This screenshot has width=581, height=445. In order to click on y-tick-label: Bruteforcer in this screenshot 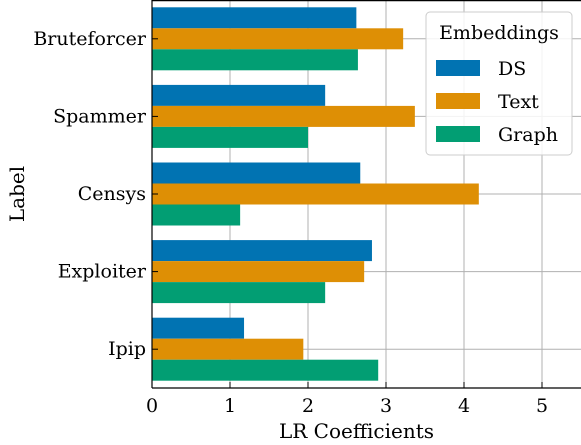, I will do `click(90, 39)`.